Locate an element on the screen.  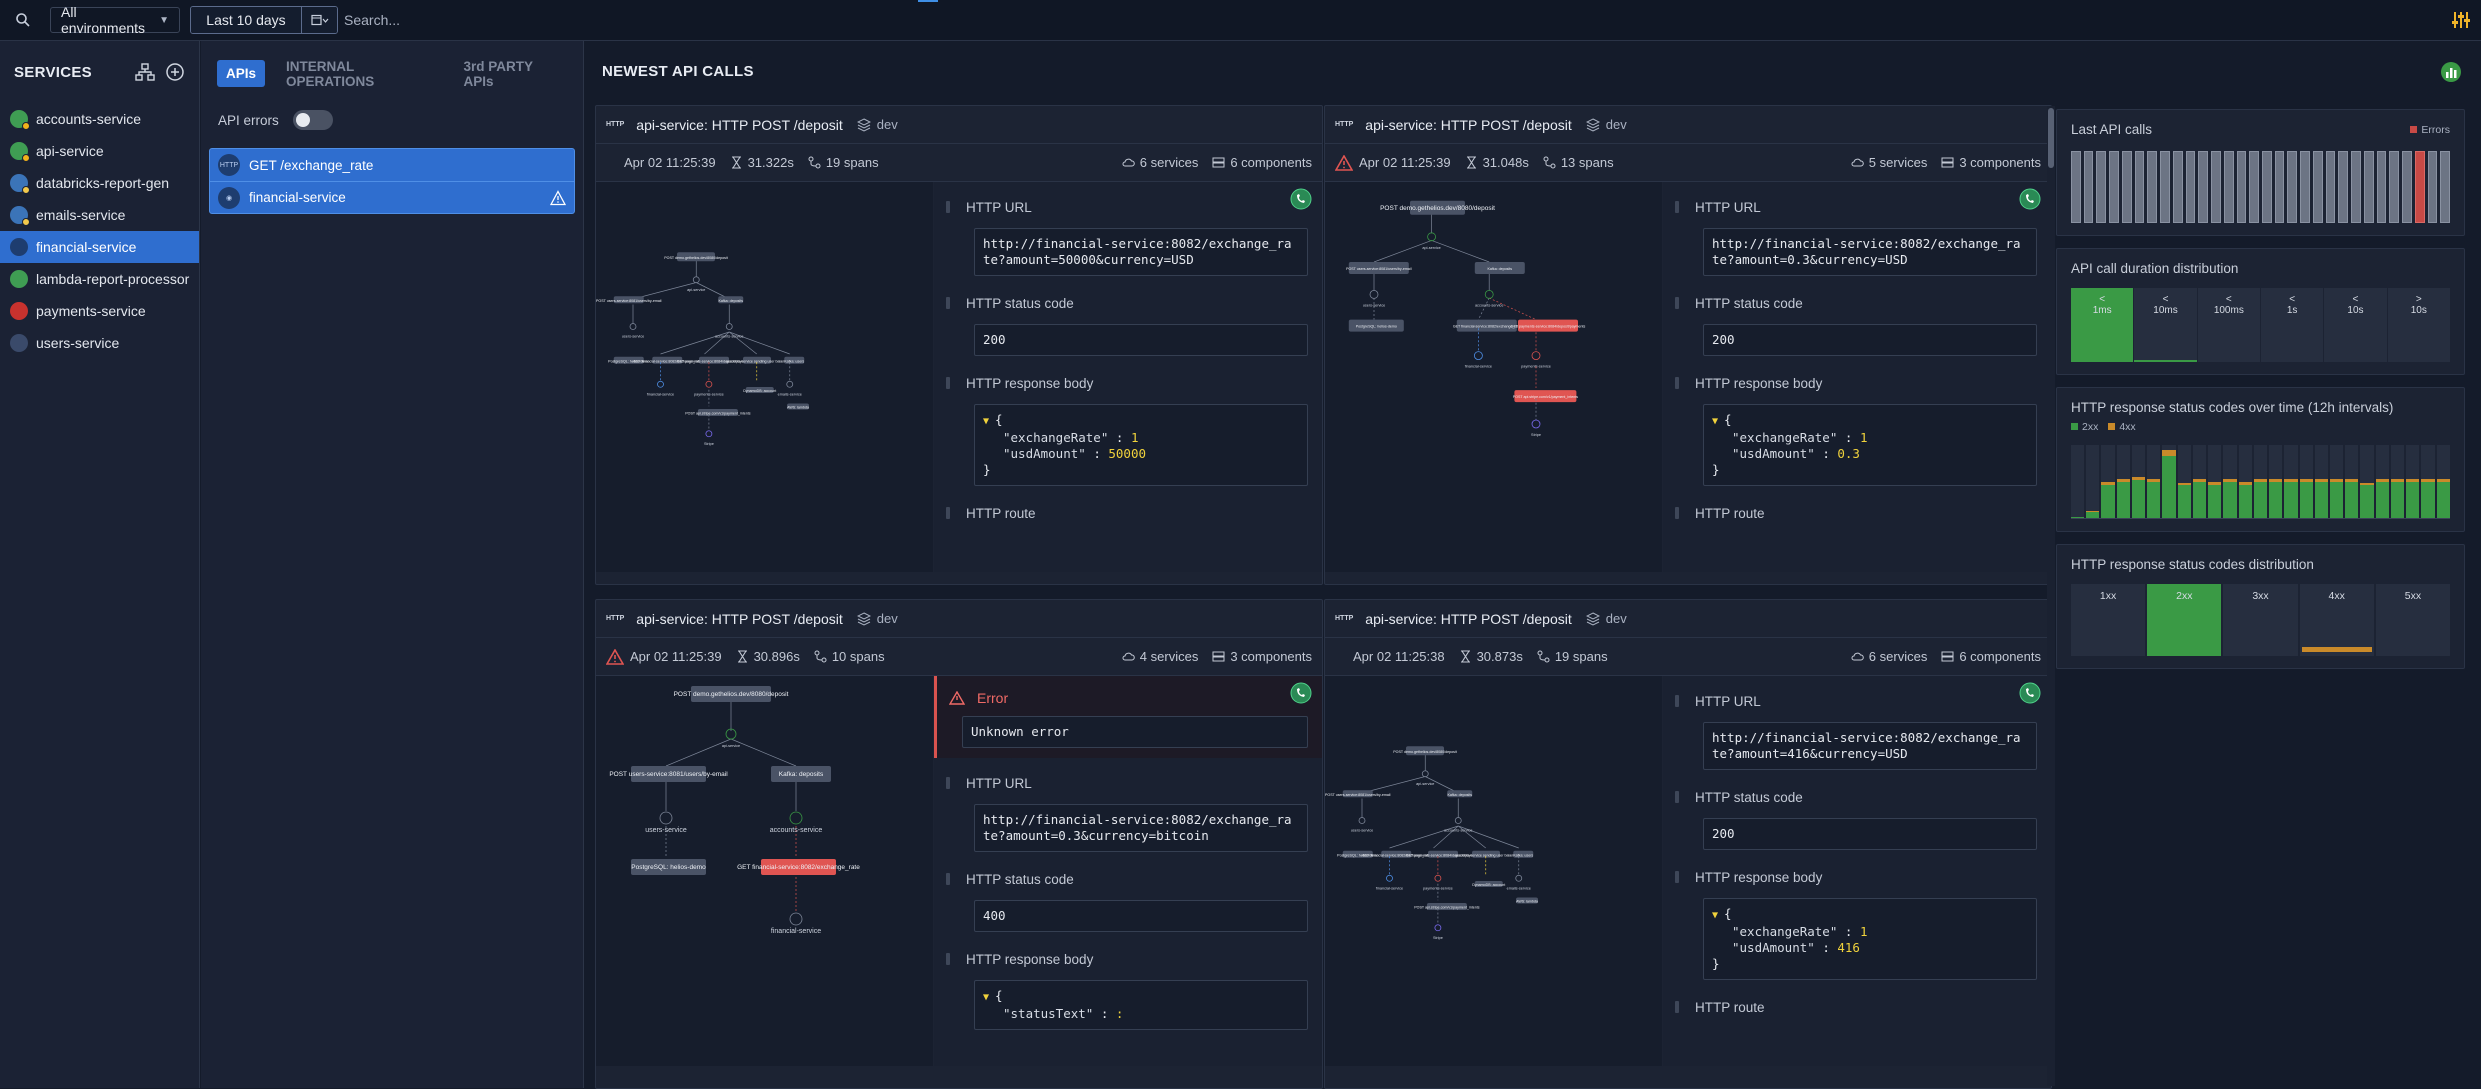
search-icon is located at coordinates (23, 20).